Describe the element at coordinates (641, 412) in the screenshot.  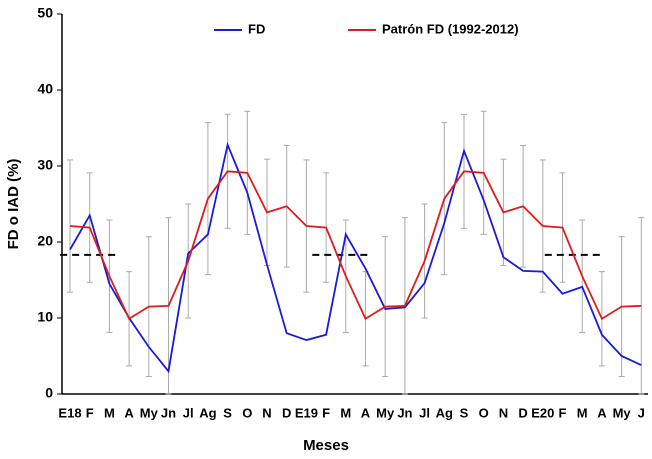
I see `x-tick-label: J` at that location.